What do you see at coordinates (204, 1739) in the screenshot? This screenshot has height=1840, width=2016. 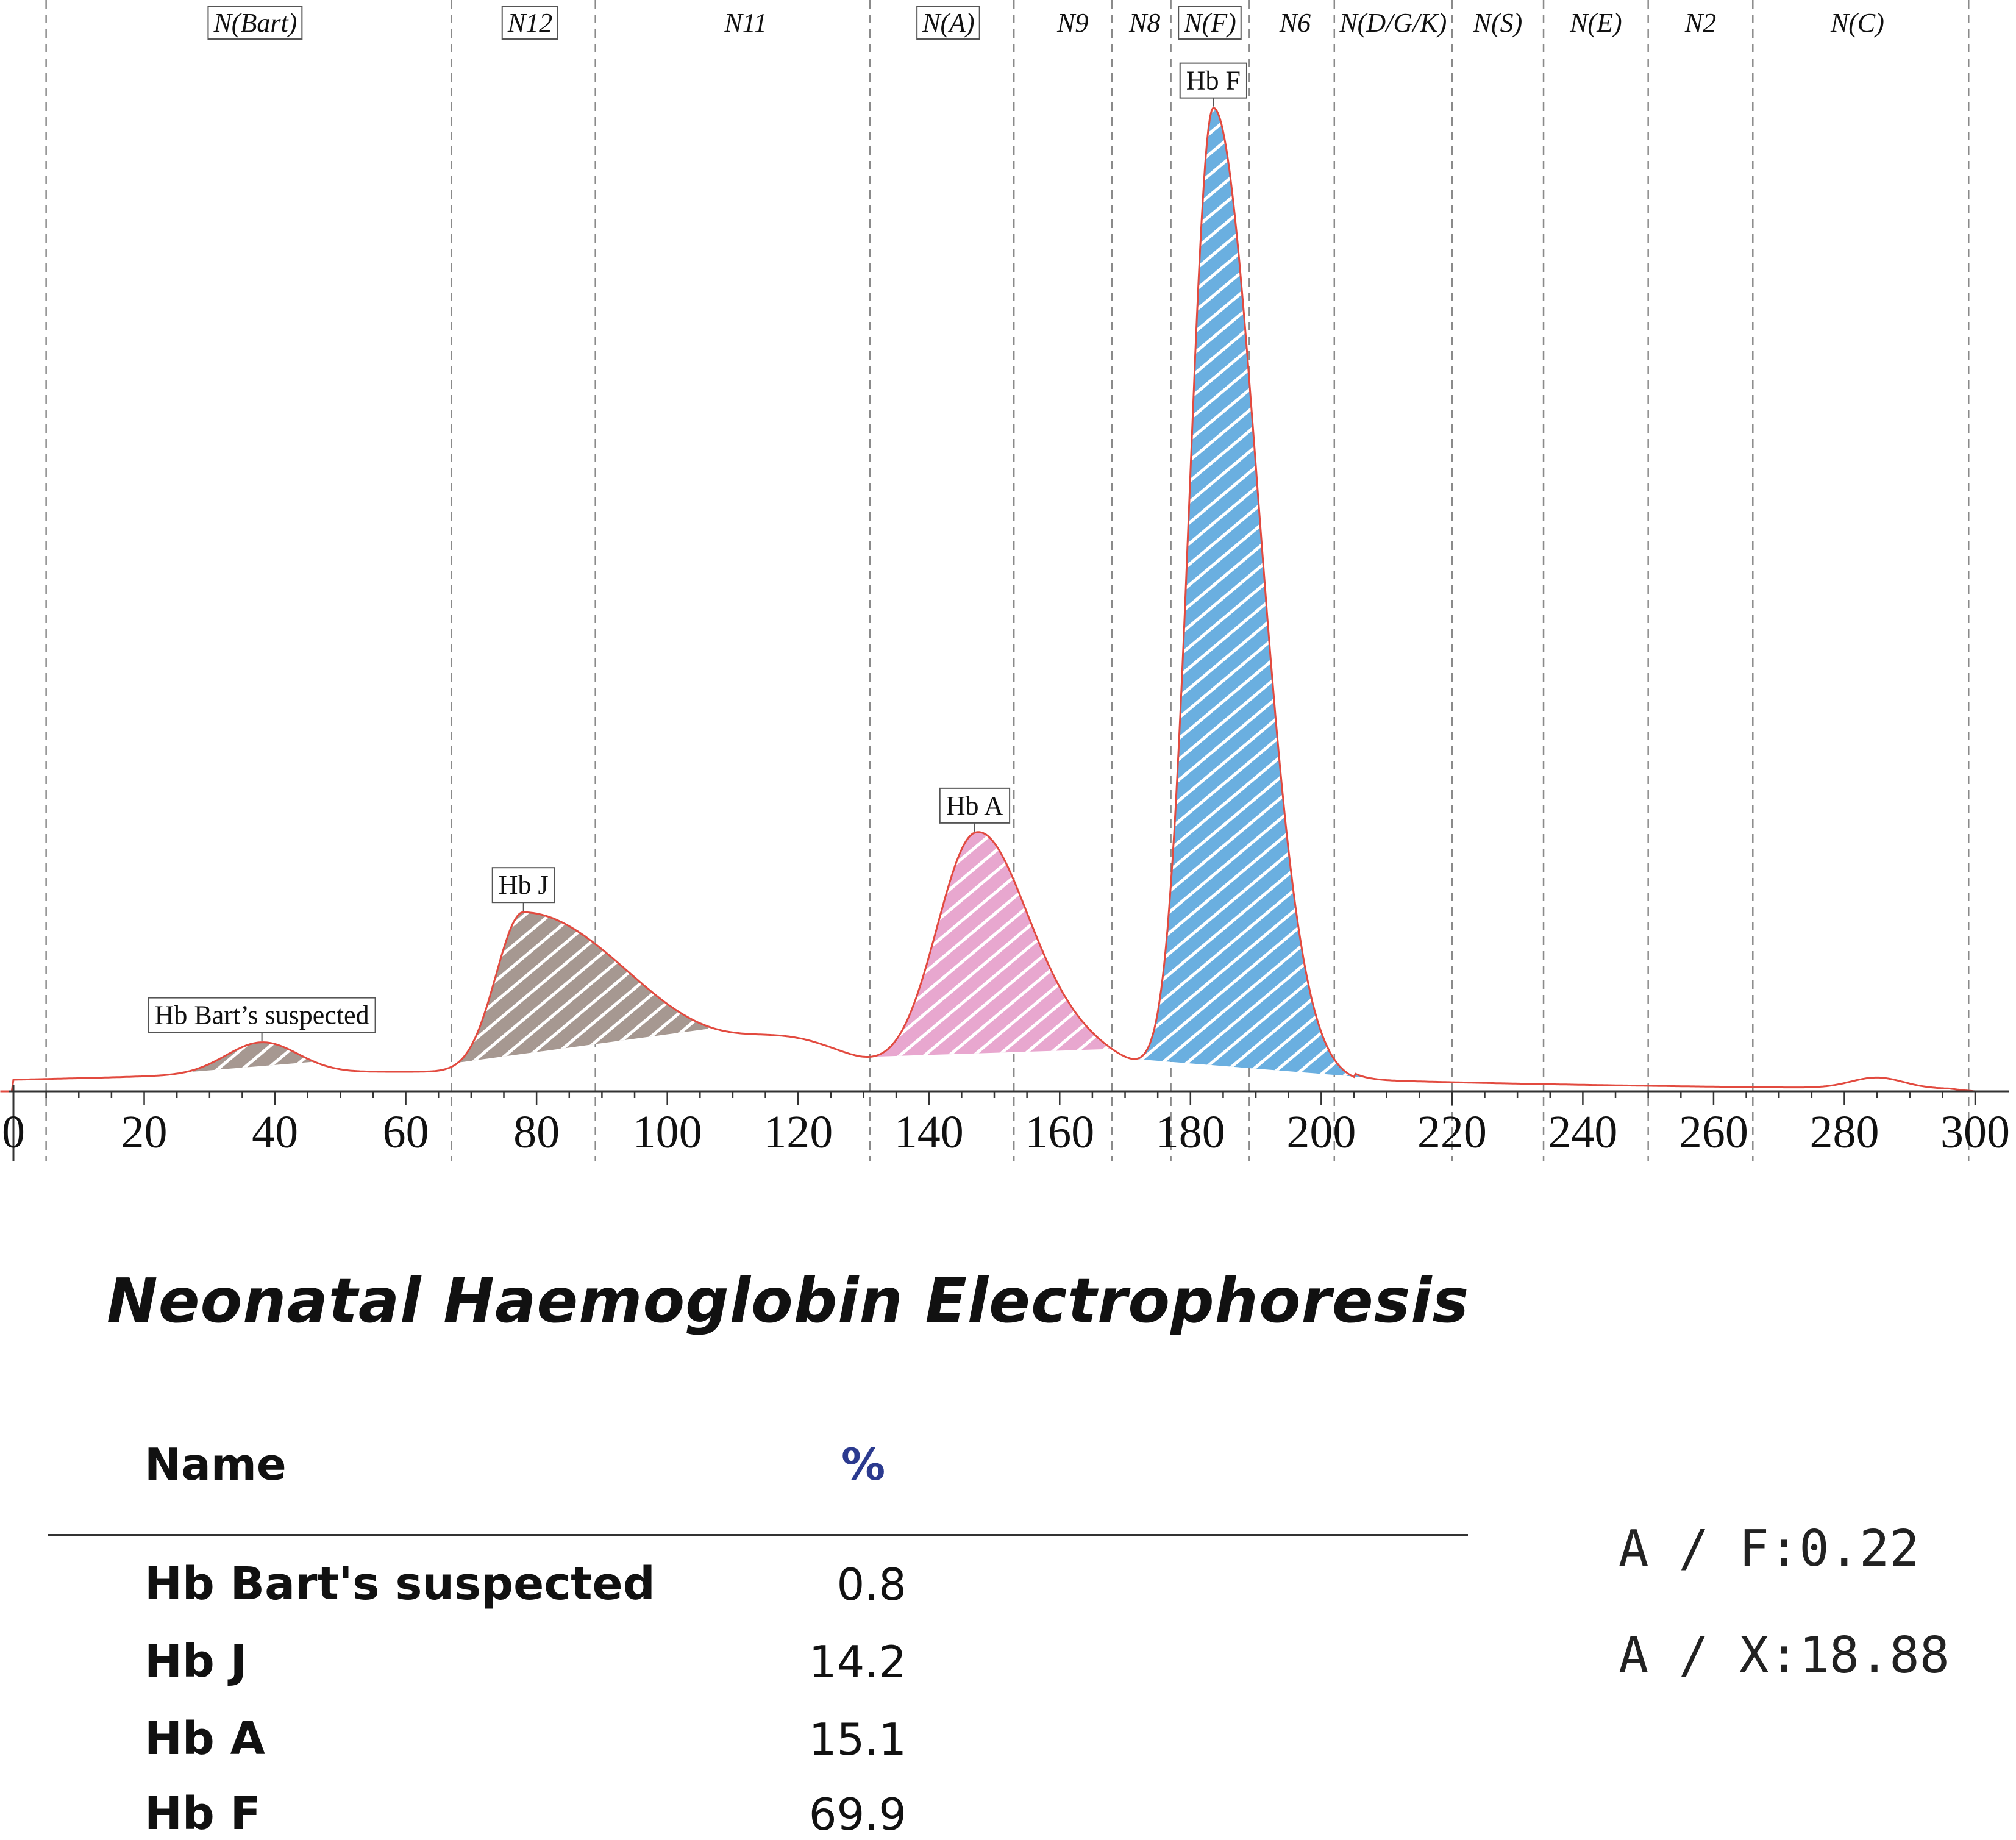 I see `row-name-hb-a: Hb A` at bounding box center [204, 1739].